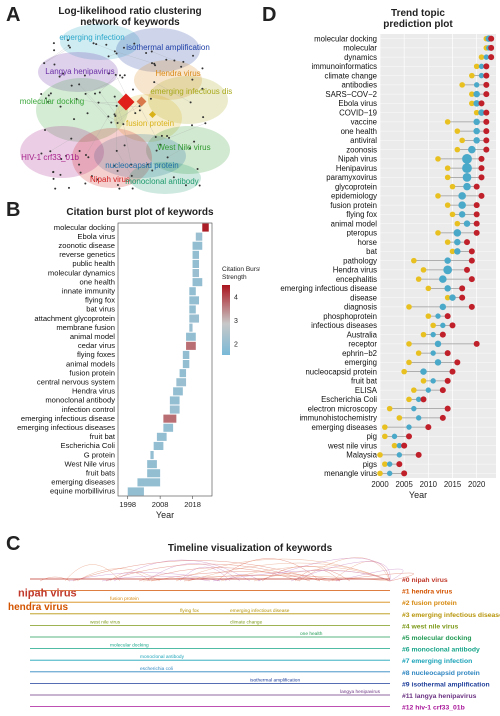  Describe the element at coordinates (404, 484) in the screenshot. I see `x-tick-label: 2005` at that location.